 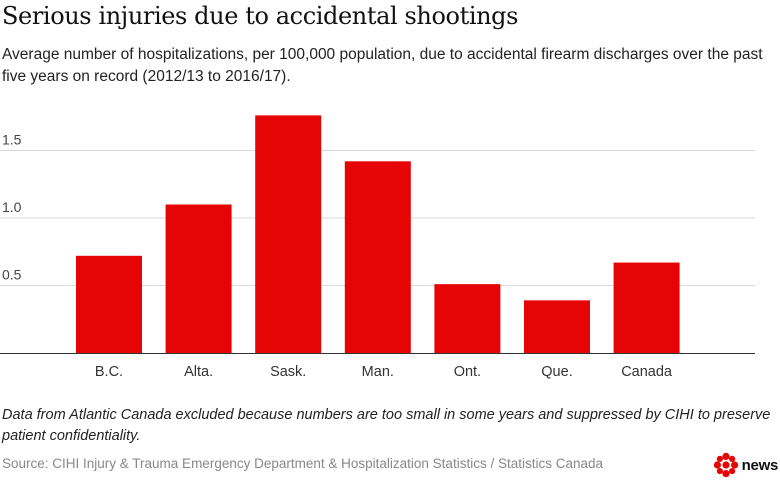 What do you see at coordinates (12, 140) in the screenshot?
I see `y-tick-label: 1.5` at bounding box center [12, 140].